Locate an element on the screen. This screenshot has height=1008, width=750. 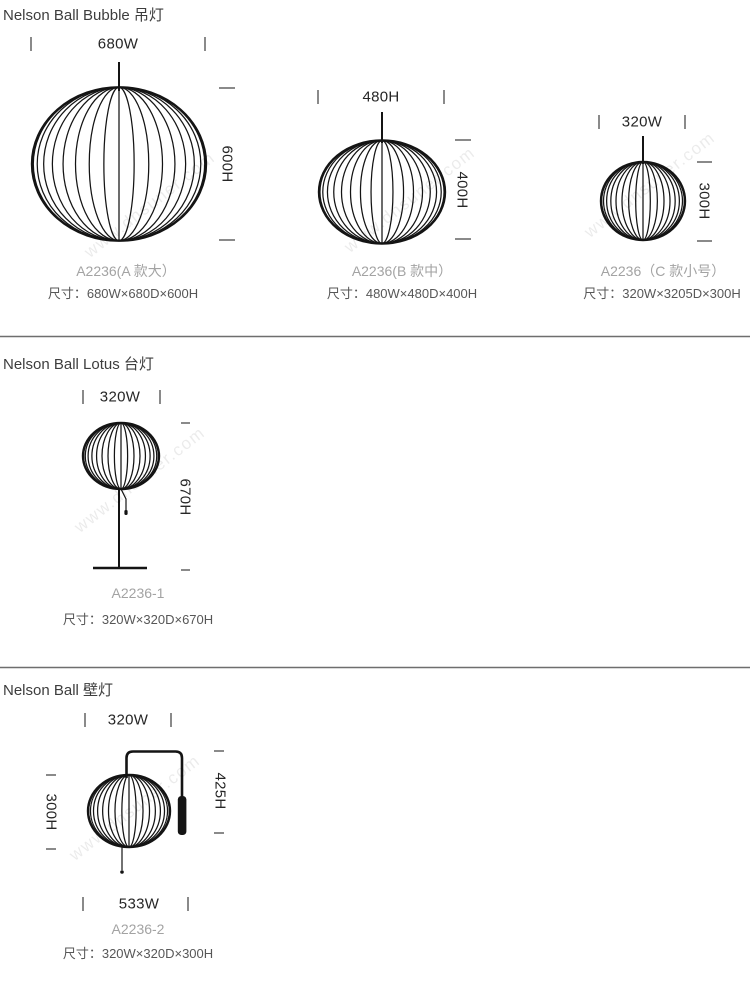
dim-height-right-label: 425H is located at coordinates (220, 791).